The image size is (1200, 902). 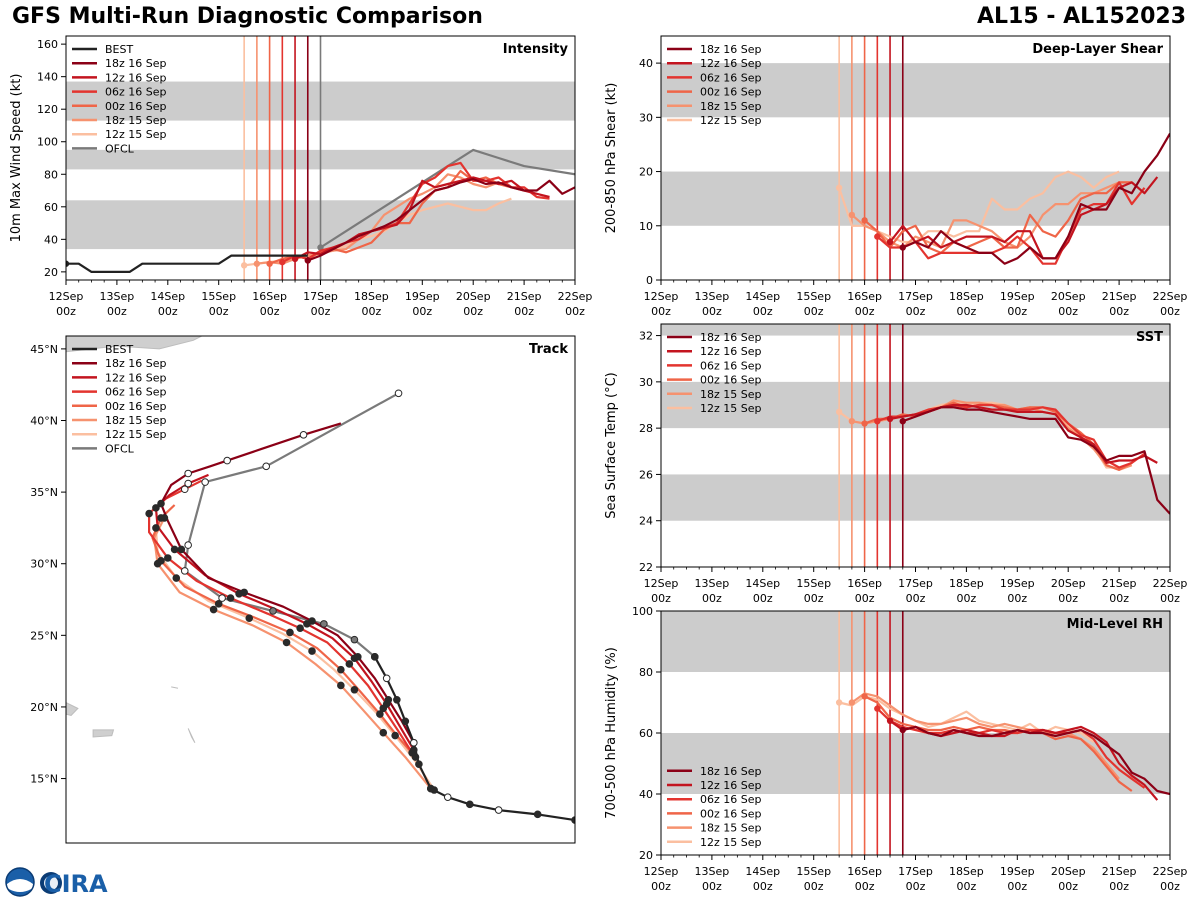 What do you see at coordinates (47, 109) in the screenshot?
I see `y-tick-label: 120` at bounding box center [47, 109].